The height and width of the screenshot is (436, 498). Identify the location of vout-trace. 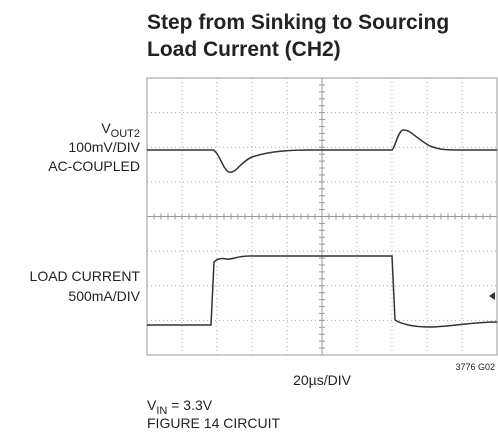
(322, 151).